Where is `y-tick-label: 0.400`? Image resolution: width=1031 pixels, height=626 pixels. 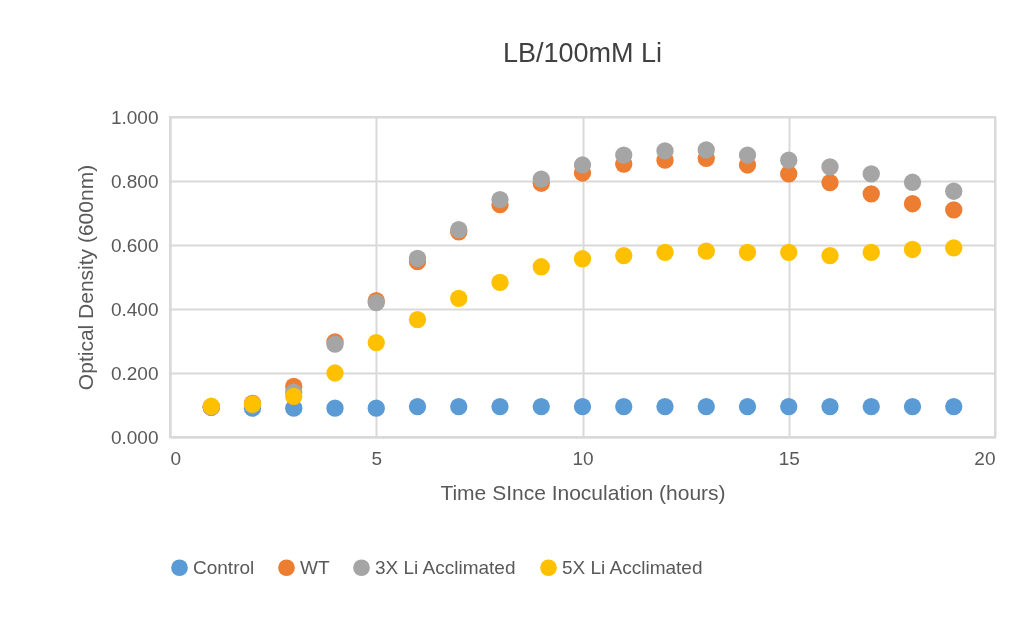 y-tick-label: 0.400 is located at coordinates (134, 309).